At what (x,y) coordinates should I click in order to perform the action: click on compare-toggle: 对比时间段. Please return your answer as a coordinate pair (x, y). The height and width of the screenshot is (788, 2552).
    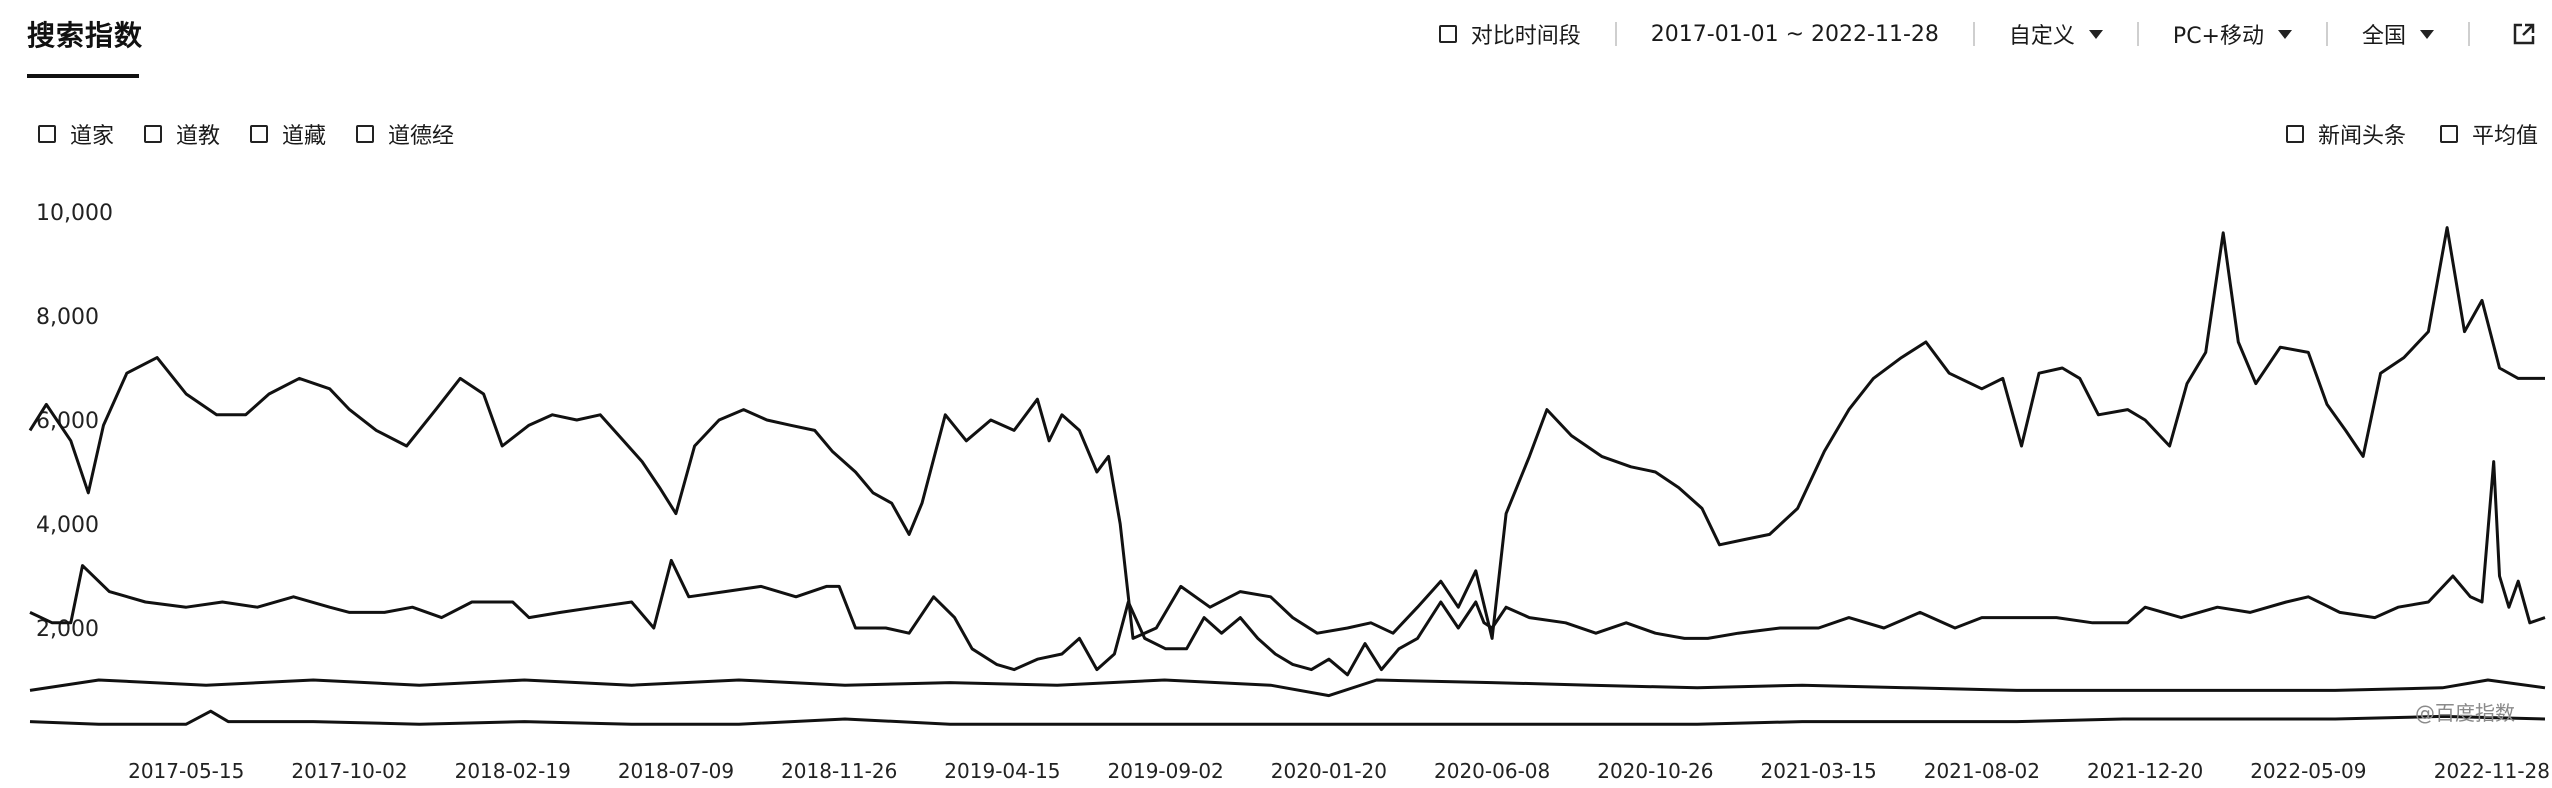
    Looking at the image, I should click on (1509, 34).